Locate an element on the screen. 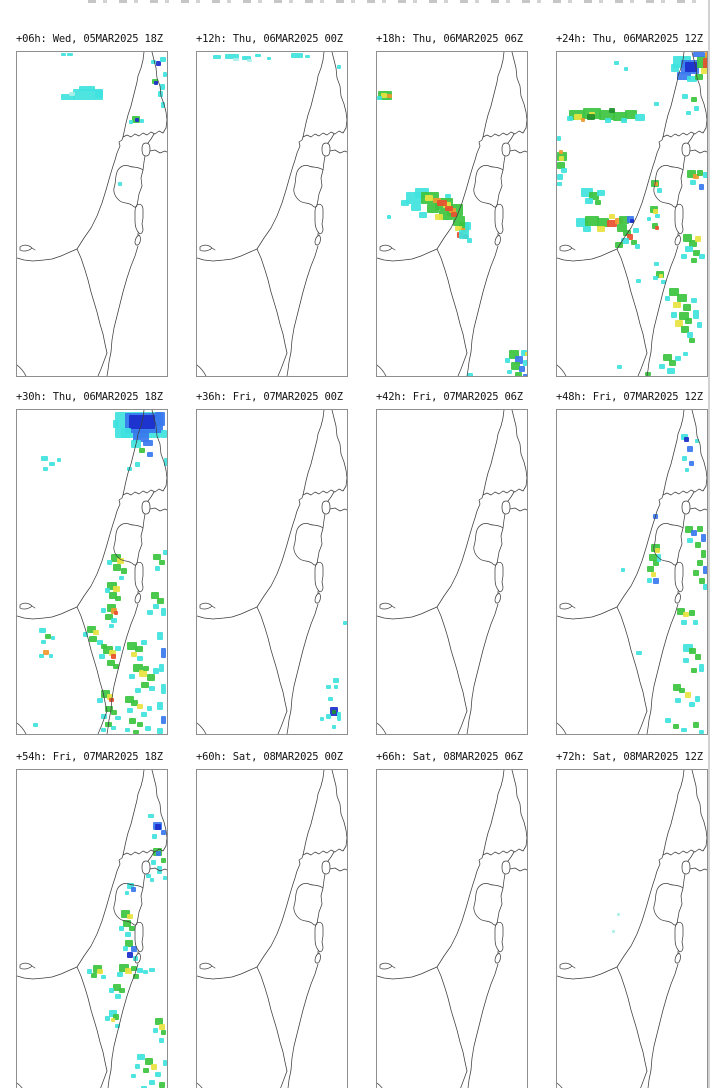  panel-time-label: +48h: Fri, 07MAR2025 12Z is located at coordinates (629, 397).